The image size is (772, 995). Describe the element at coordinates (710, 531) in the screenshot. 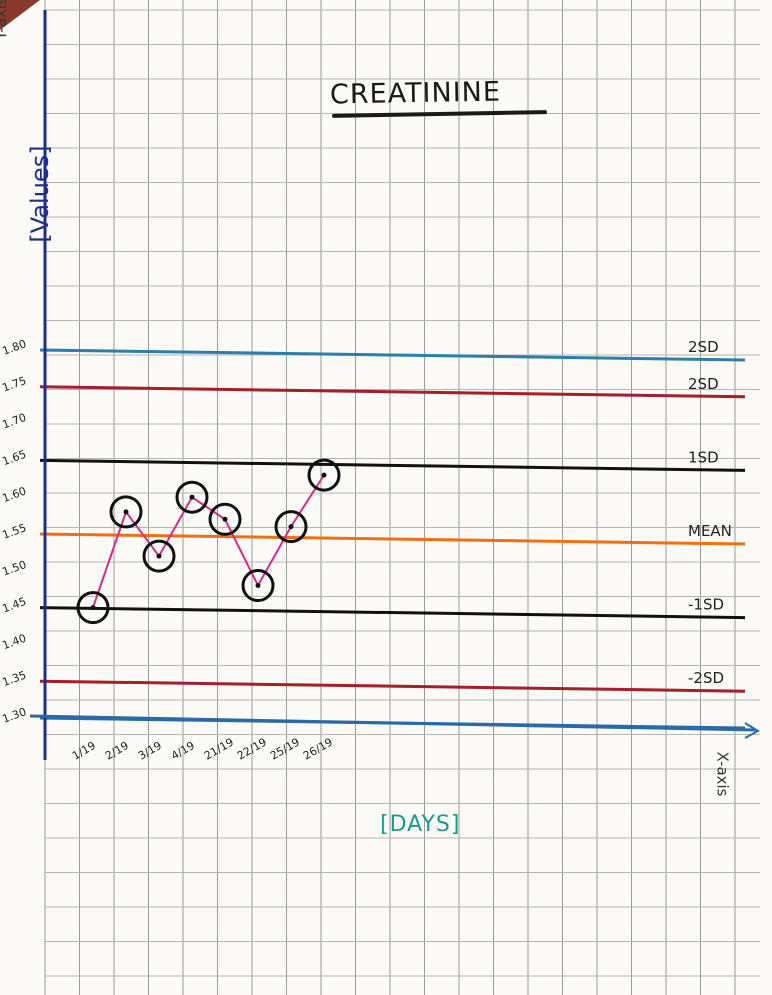

I see `reference-line-label: MEAN` at that location.